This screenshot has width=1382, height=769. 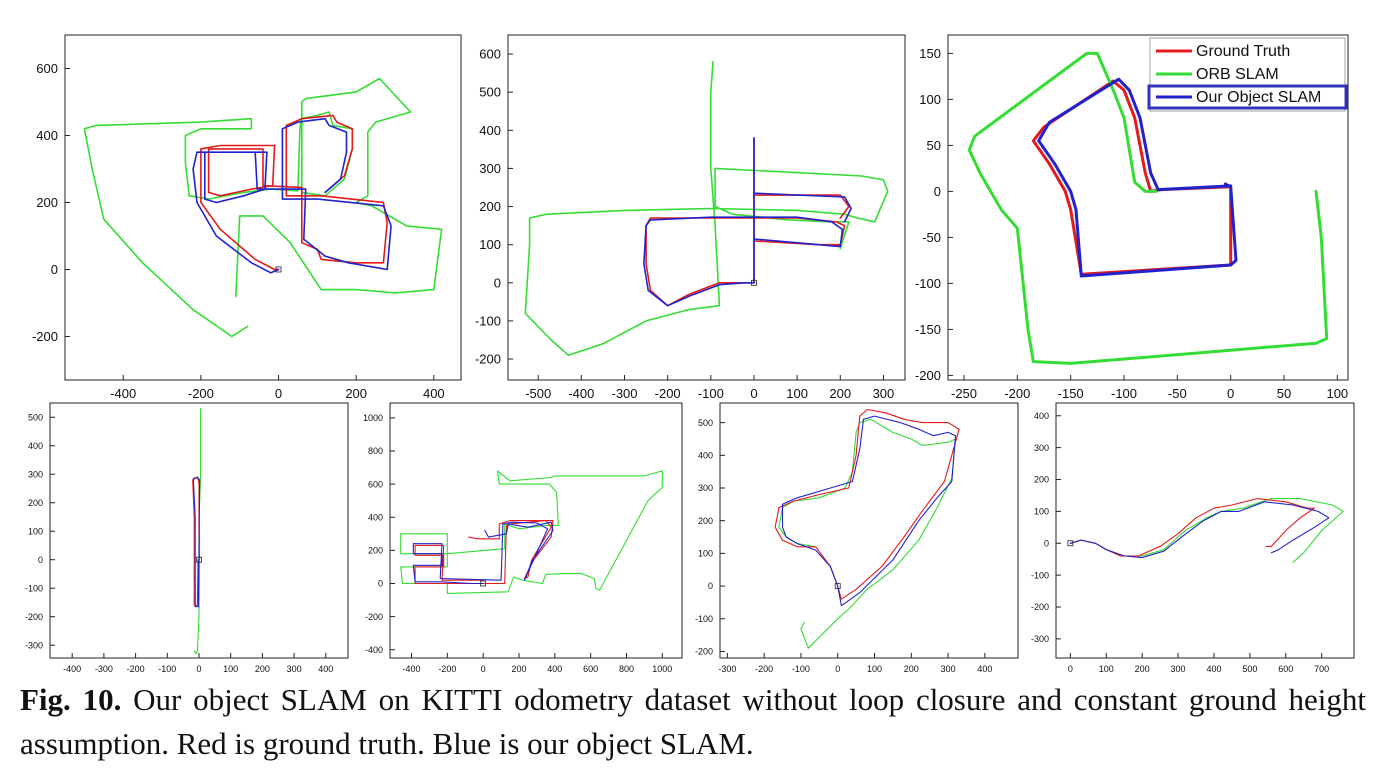 I want to click on y-tick-label: -300, so click(x=1040, y=639).